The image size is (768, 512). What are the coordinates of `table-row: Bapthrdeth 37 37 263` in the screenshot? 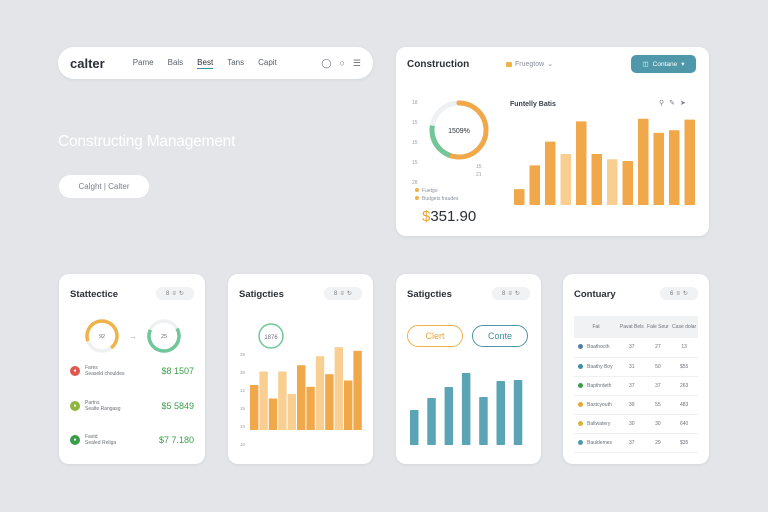 It's located at (636, 386).